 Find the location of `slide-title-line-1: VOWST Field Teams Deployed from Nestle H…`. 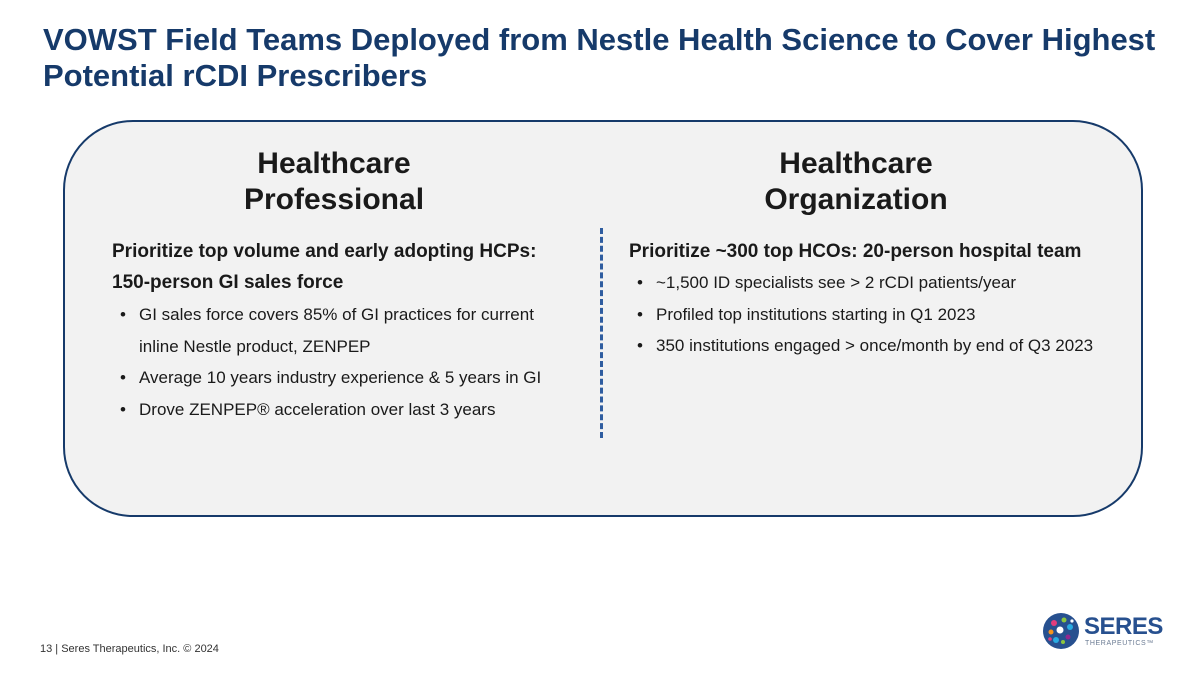

slide-title-line-1: VOWST Field Teams Deployed from Nestle H… is located at coordinates (599, 39).